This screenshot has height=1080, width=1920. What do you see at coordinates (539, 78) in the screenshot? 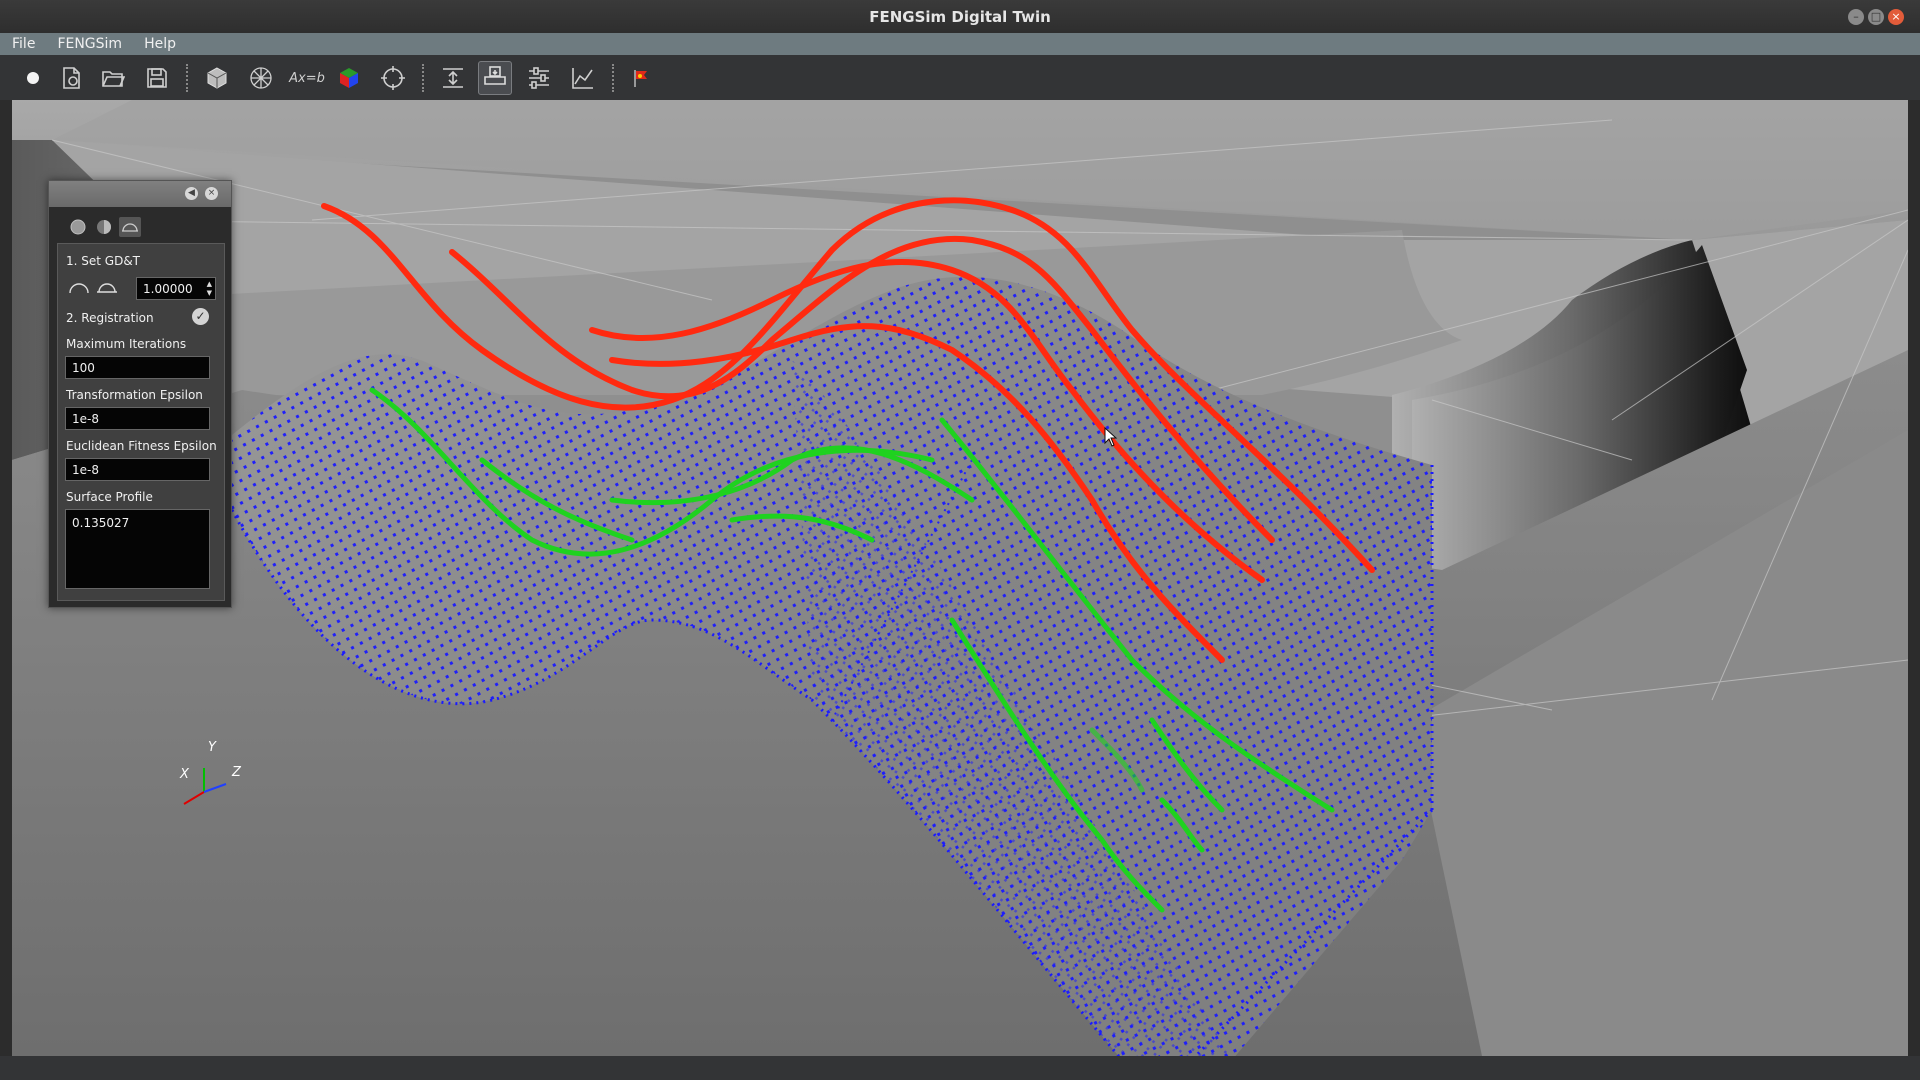
I see `settings-icon` at bounding box center [539, 78].